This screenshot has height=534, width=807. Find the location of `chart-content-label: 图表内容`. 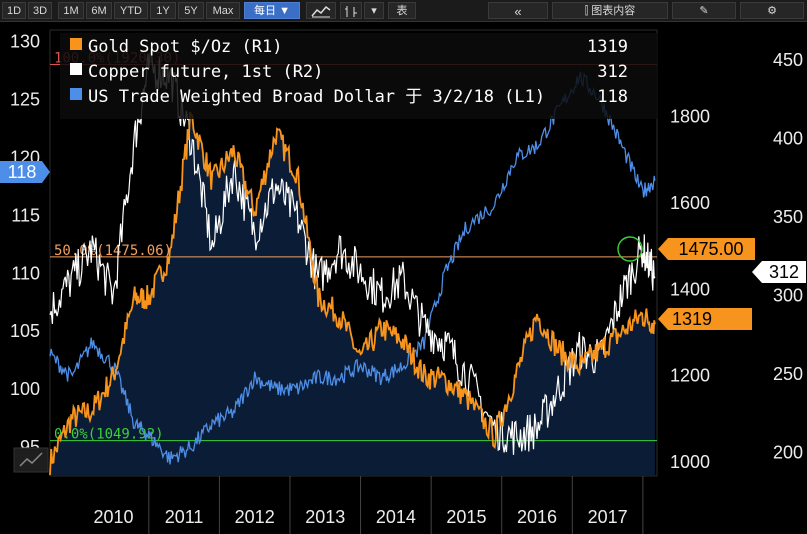

chart-content-label: 图表内容 is located at coordinates (613, 11).